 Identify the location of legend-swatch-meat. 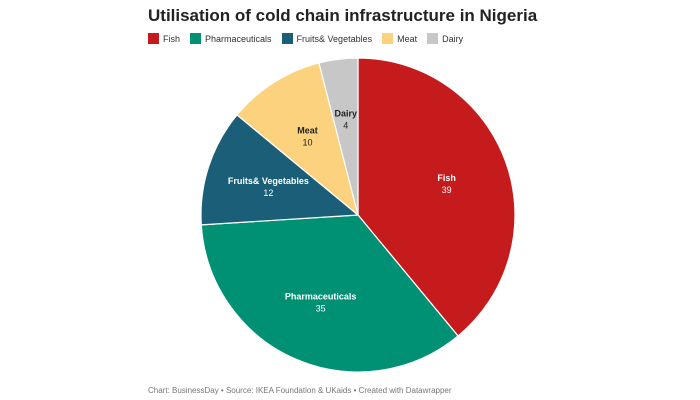
(388, 38).